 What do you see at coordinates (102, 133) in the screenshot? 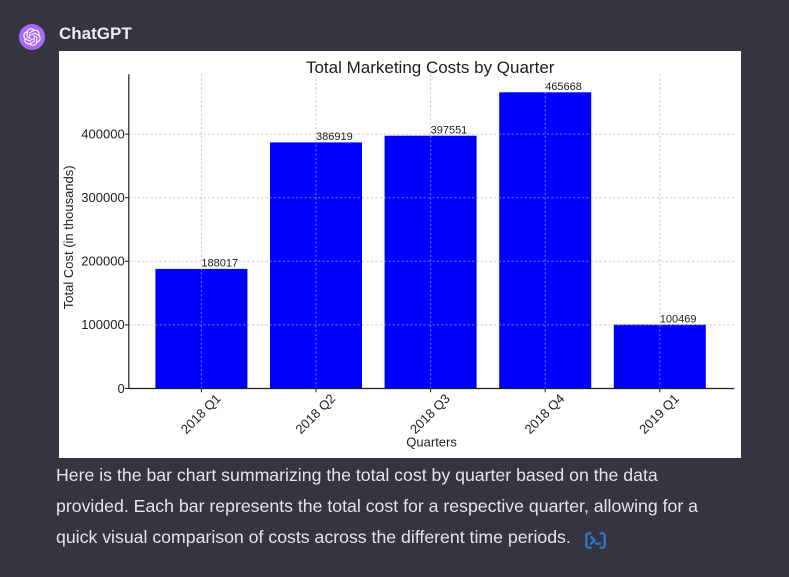
I see `svg-text: 400000` at bounding box center [102, 133].